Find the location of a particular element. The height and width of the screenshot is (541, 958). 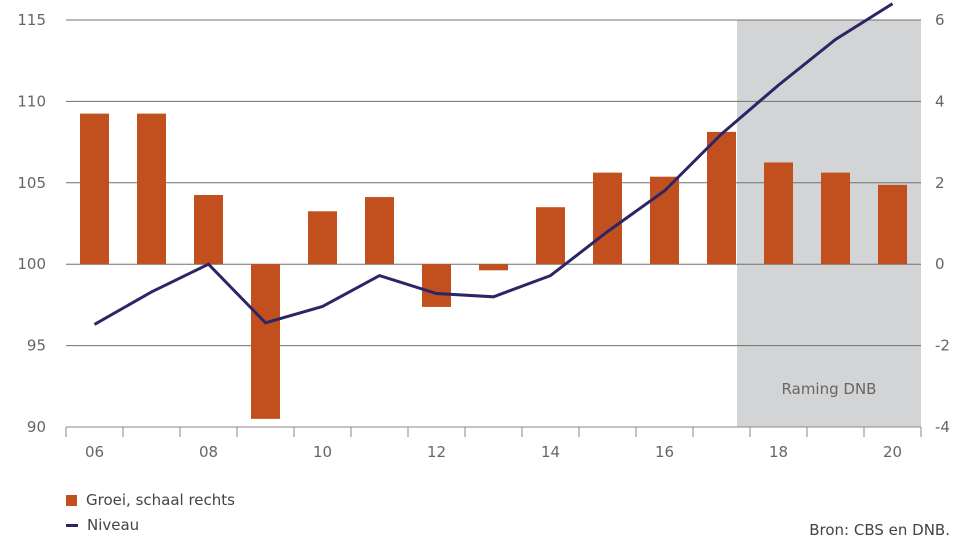

right-tick-label: 6 is located at coordinates (940, 20).